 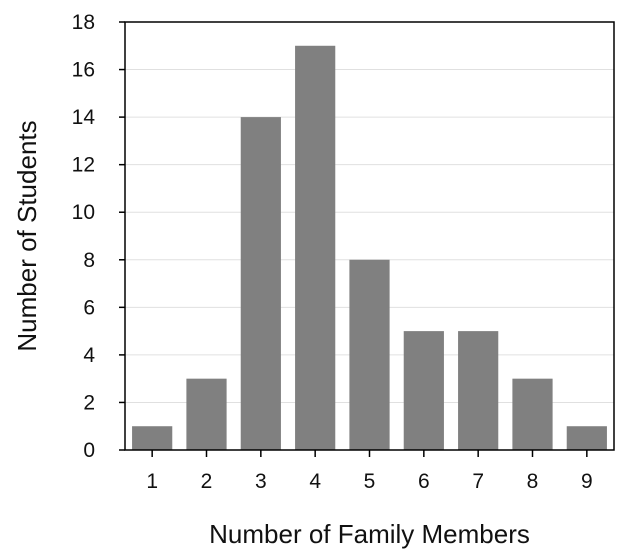 What do you see at coordinates (83, 165) in the screenshot?
I see `y-tick-label: 12` at bounding box center [83, 165].